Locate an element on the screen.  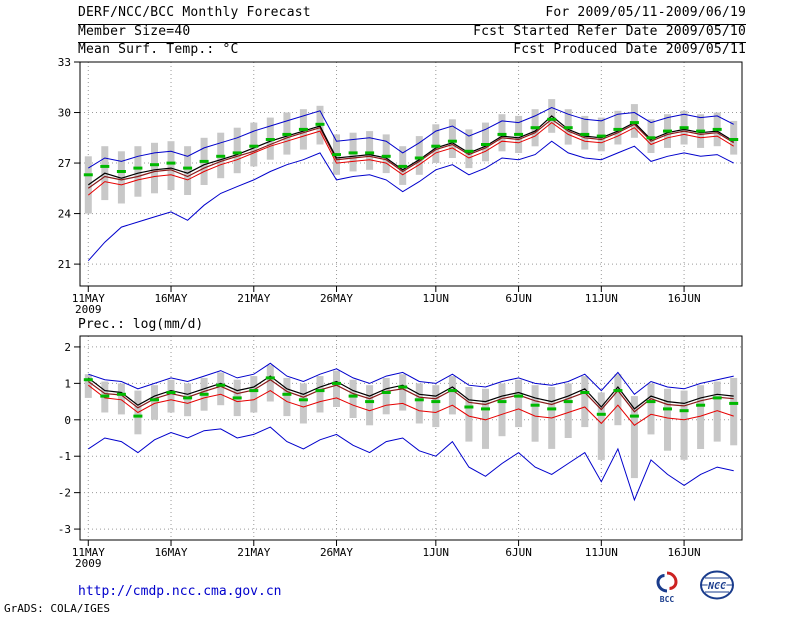
x-tick-label: 11JUN is located at coordinates (601, 298).